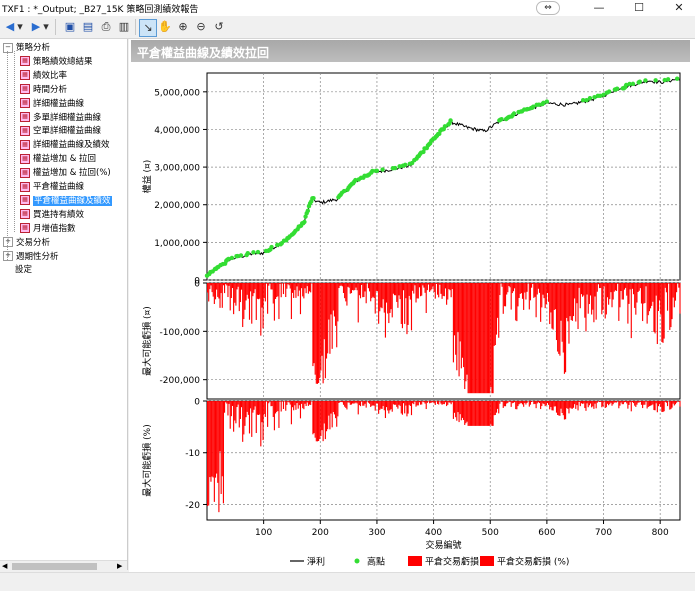 The image size is (695, 591). Describe the element at coordinates (20, 27) in the screenshot. I see `back-dropdown-icon: ▾` at that location.